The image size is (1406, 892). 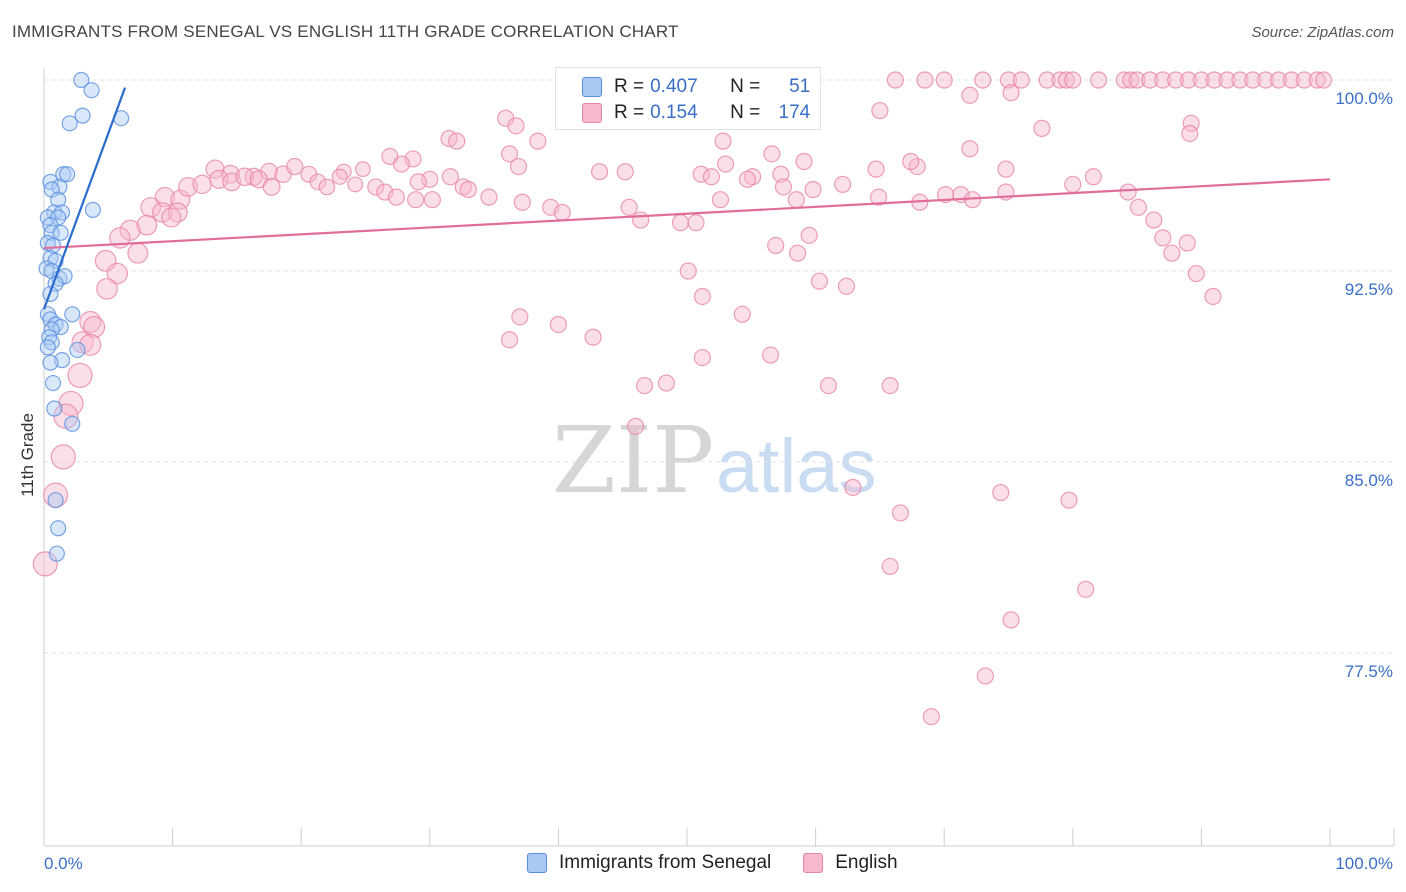 I want to click on legend-r-value: 0.407, so click(x=674, y=86).